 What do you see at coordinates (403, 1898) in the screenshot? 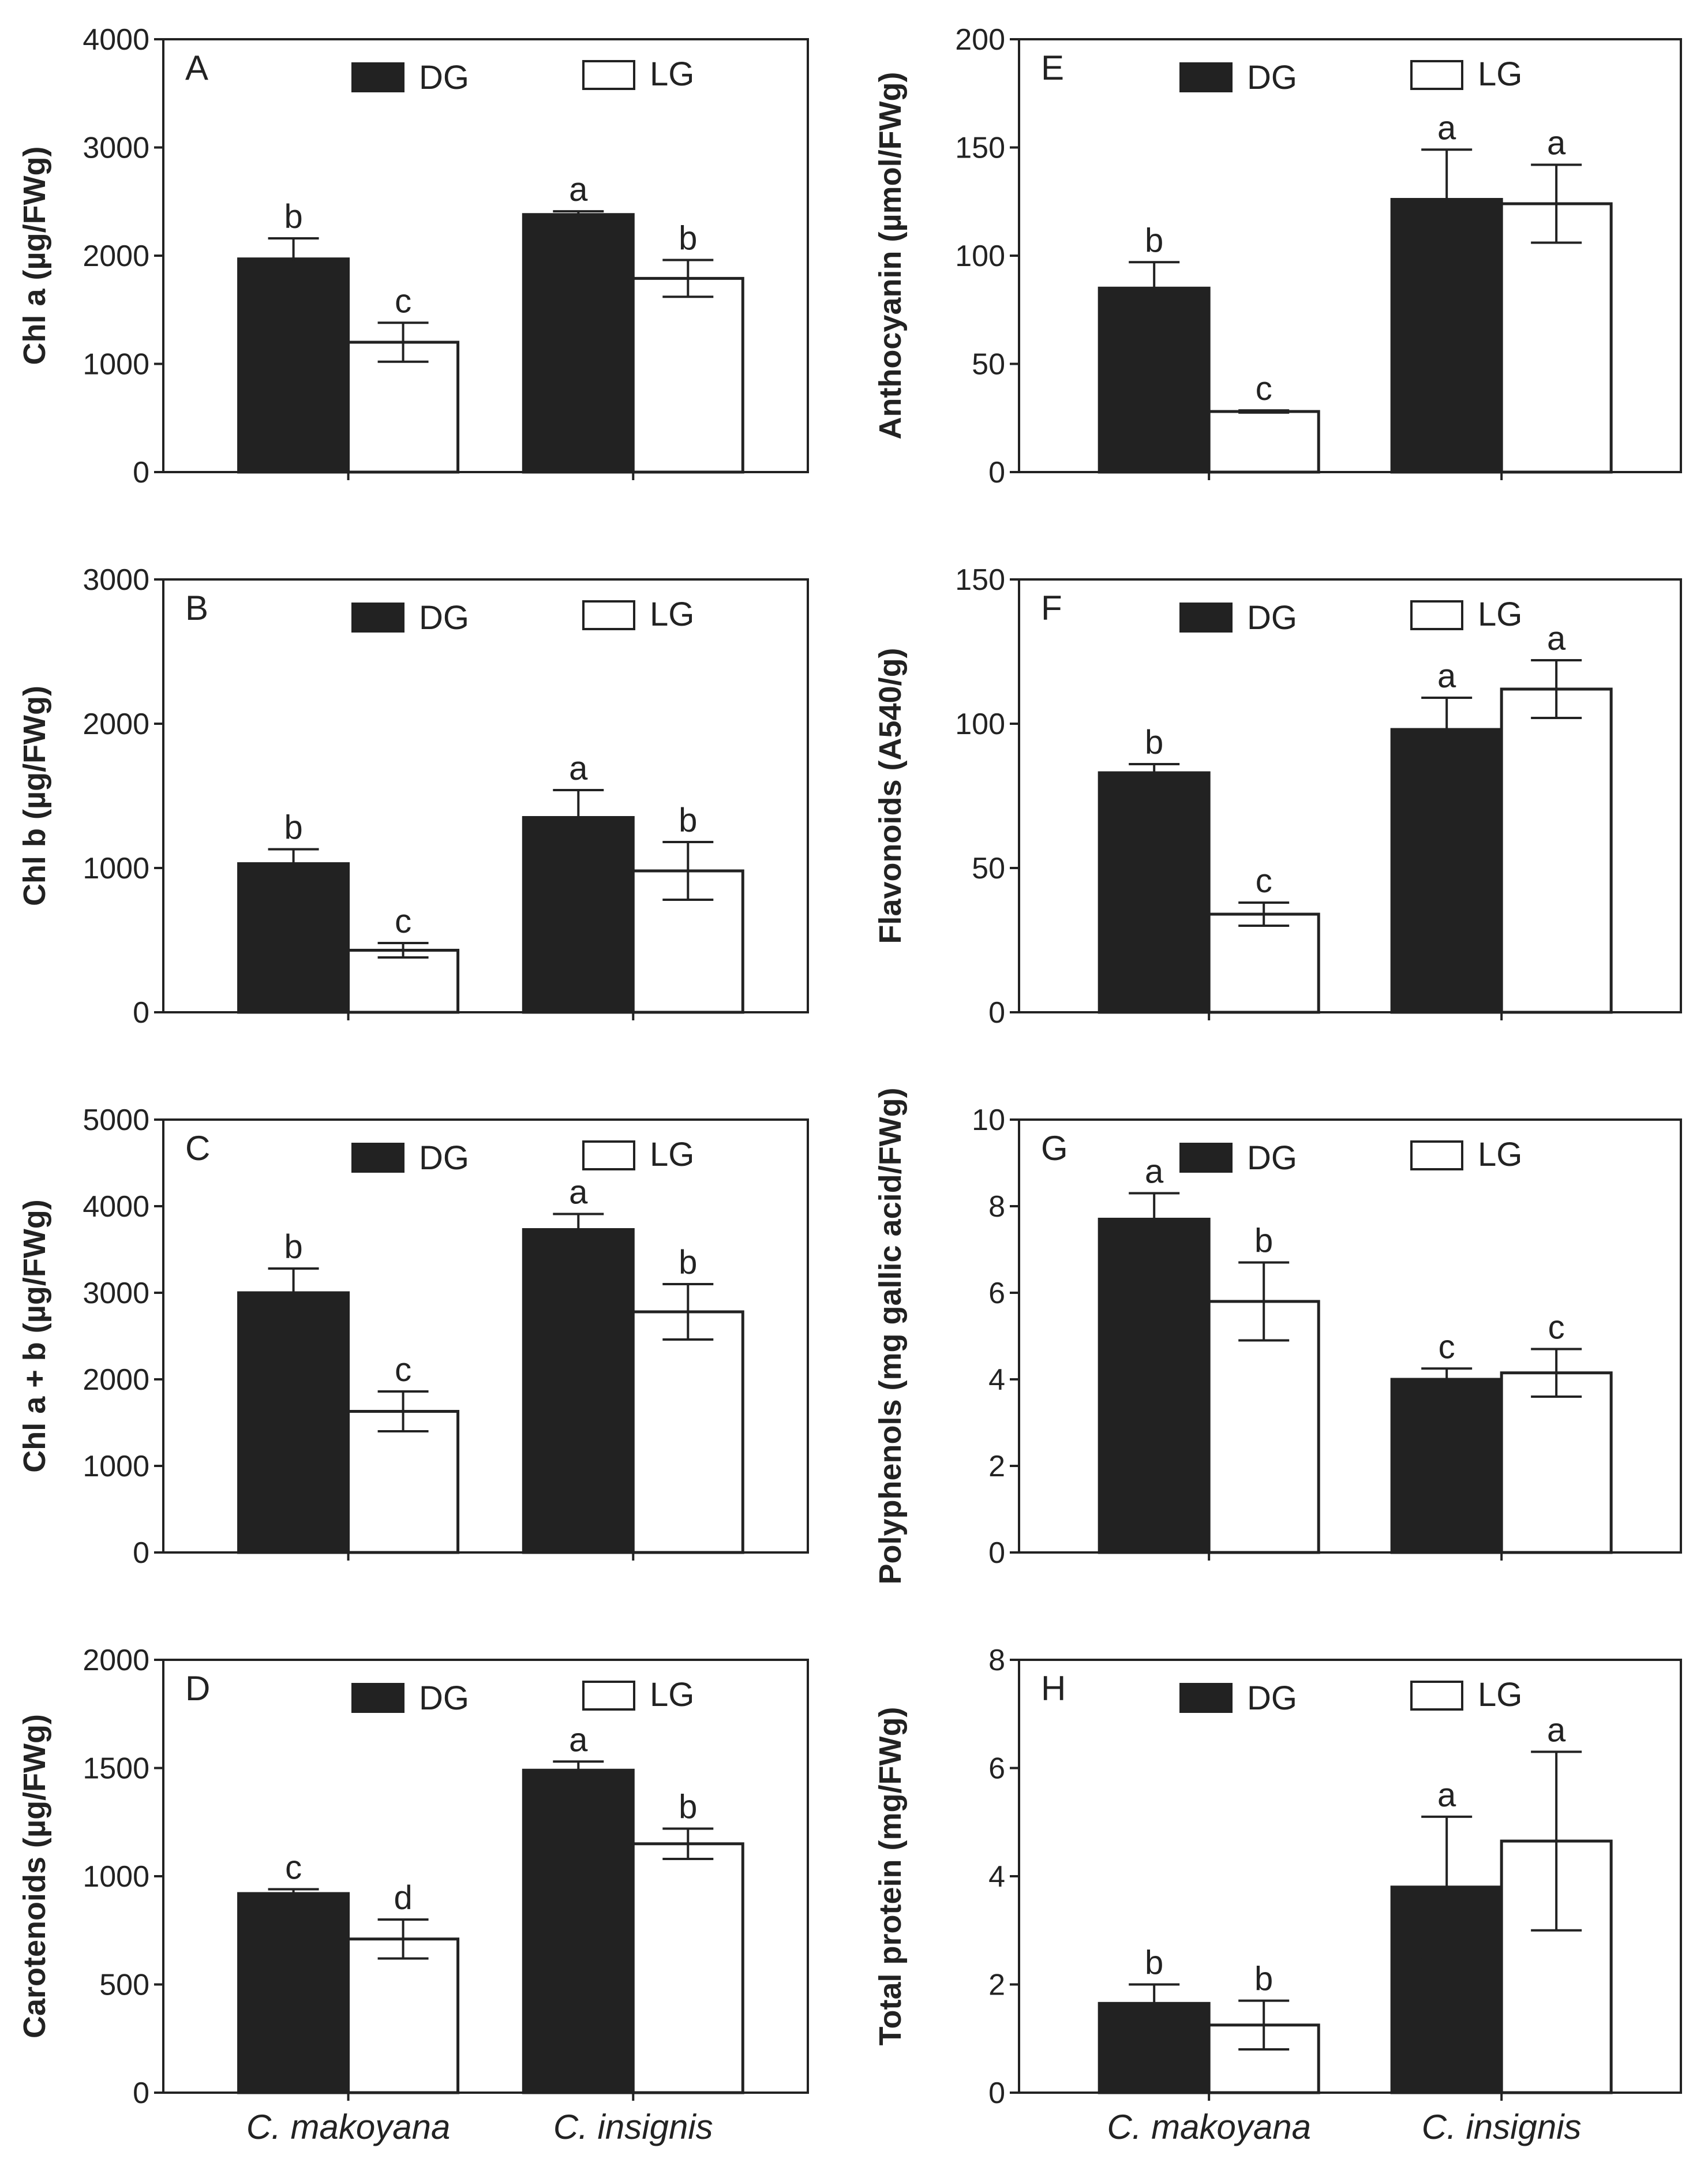
I see `significance-letter: d` at bounding box center [403, 1898].